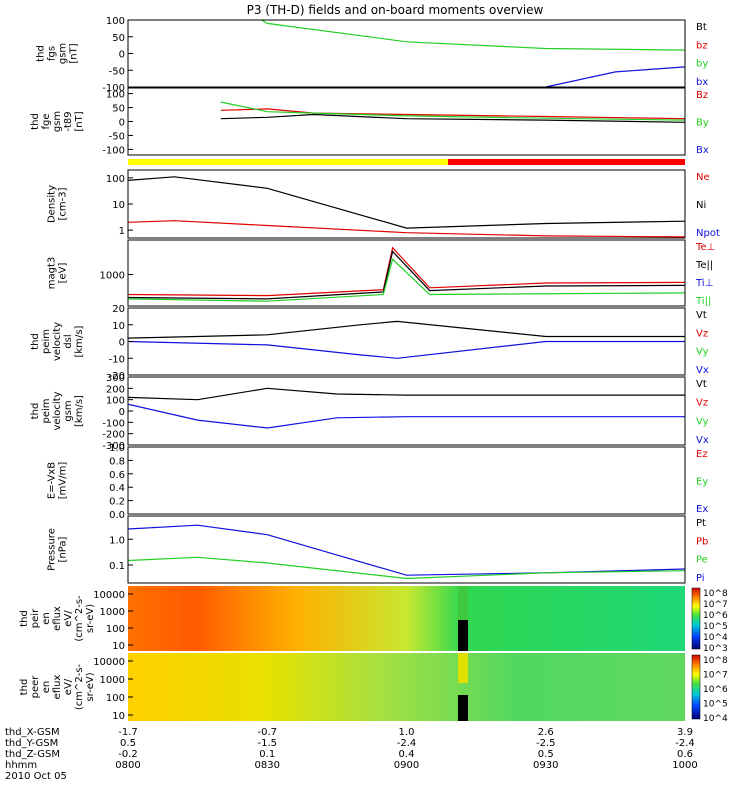 This screenshot has width=750, height=800. I want to click on series-Ni, so click(406, 202).